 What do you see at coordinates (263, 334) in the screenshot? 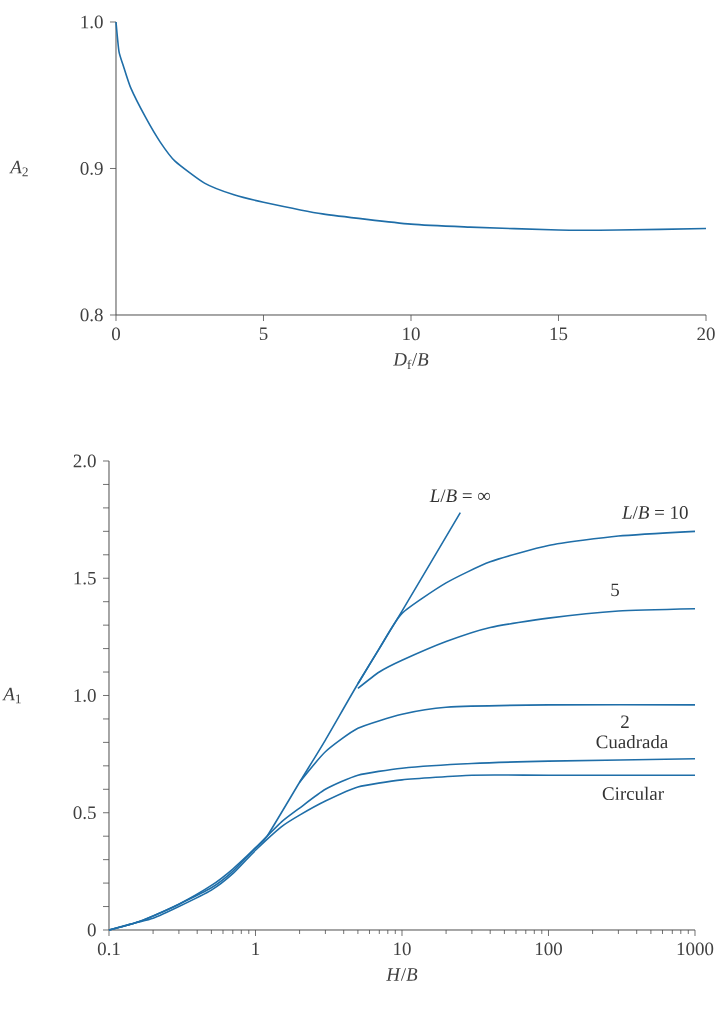
I see `x-tick-label: 5` at bounding box center [263, 334].